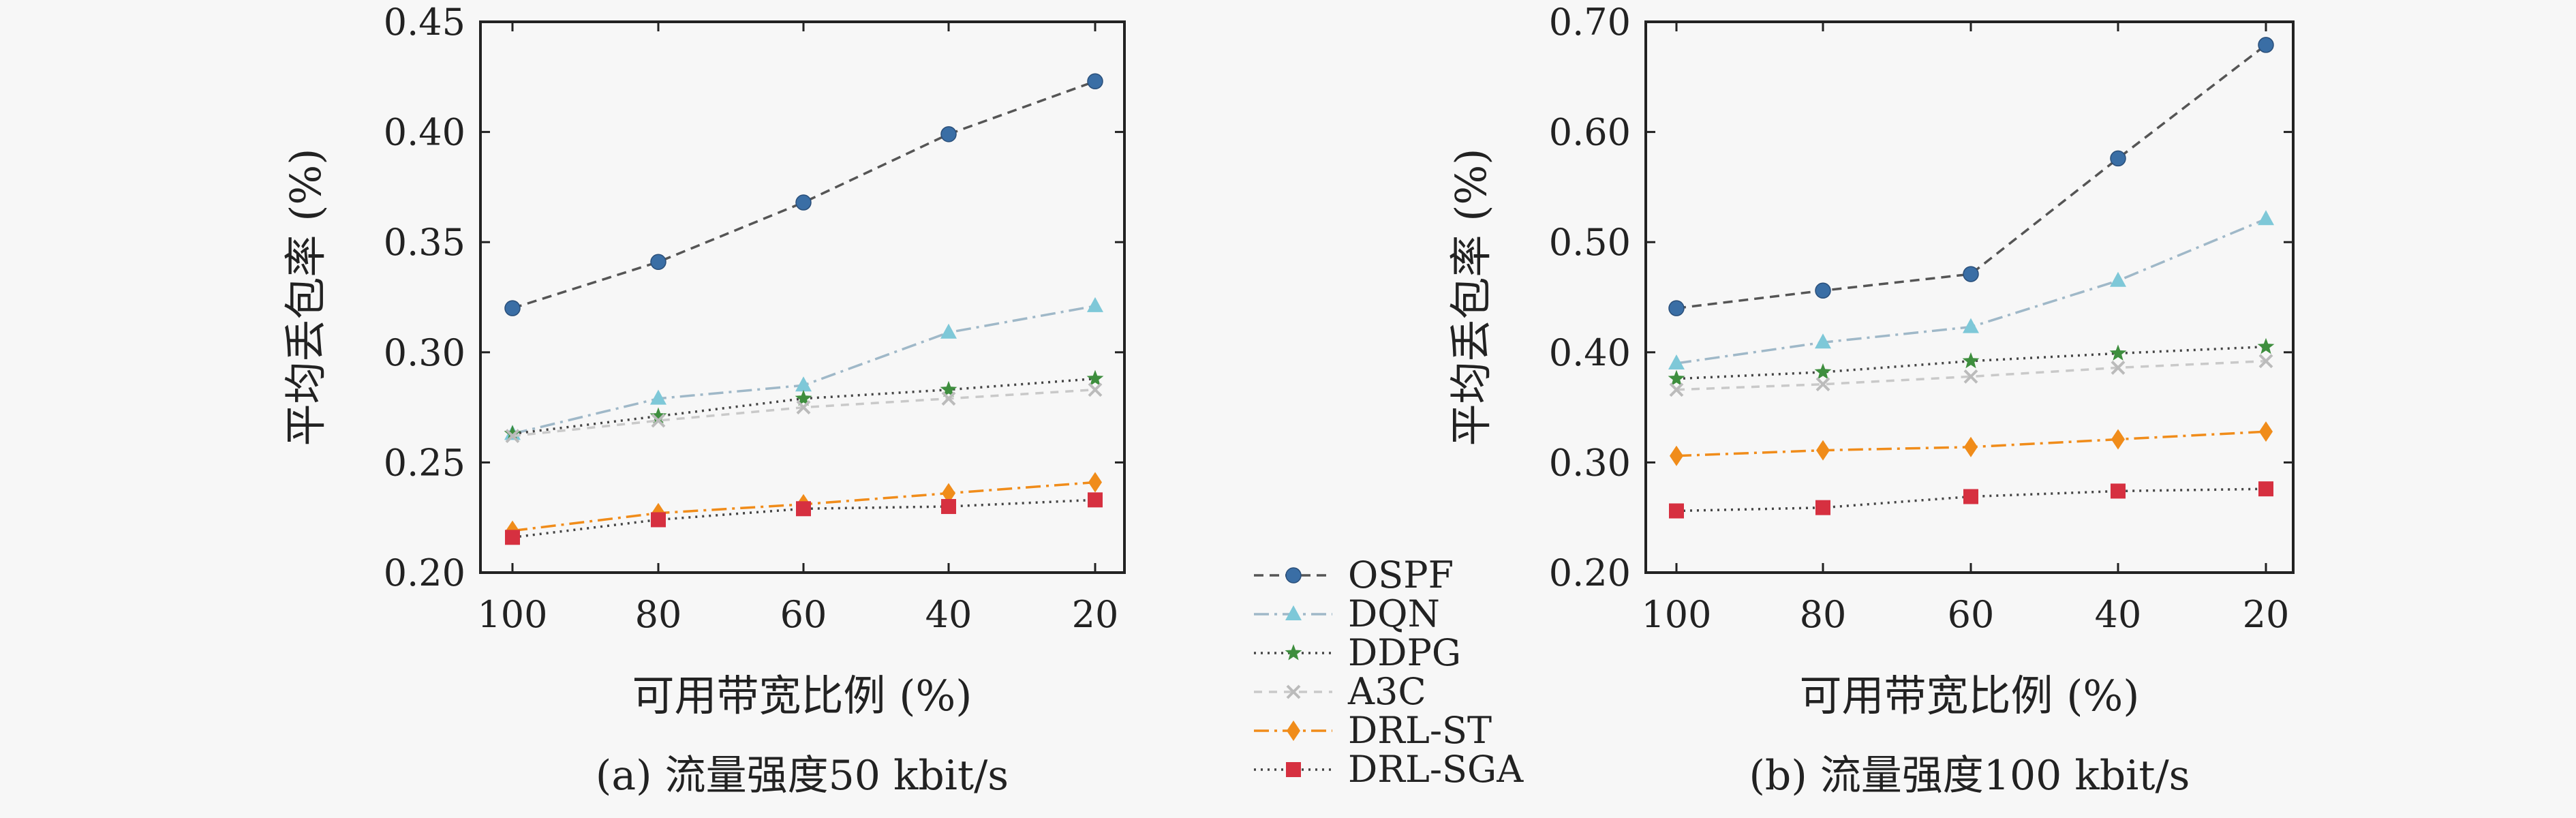 The width and height of the screenshot is (2576, 818). Describe the element at coordinates (1590, 132) in the screenshot. I see `y-tick-label: 0.60` at that location.